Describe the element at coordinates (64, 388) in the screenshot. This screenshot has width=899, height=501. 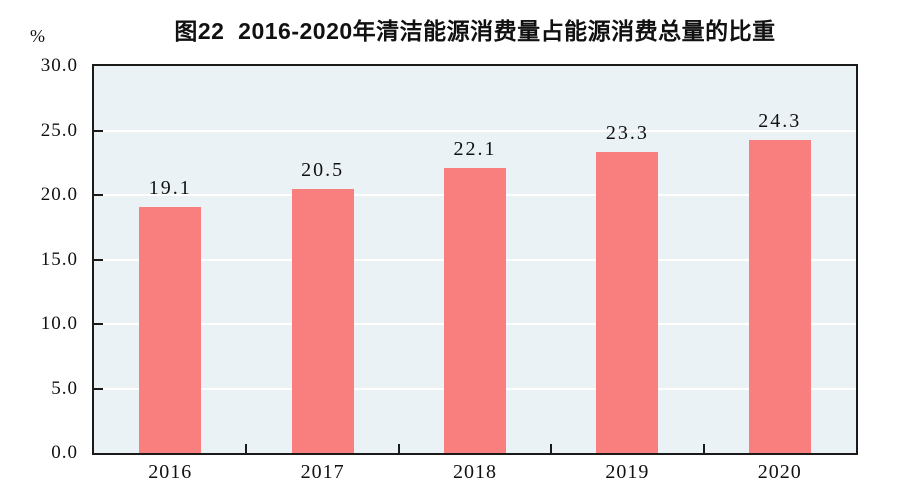
I see `y-axis-tick-label: 5.0` at that location.